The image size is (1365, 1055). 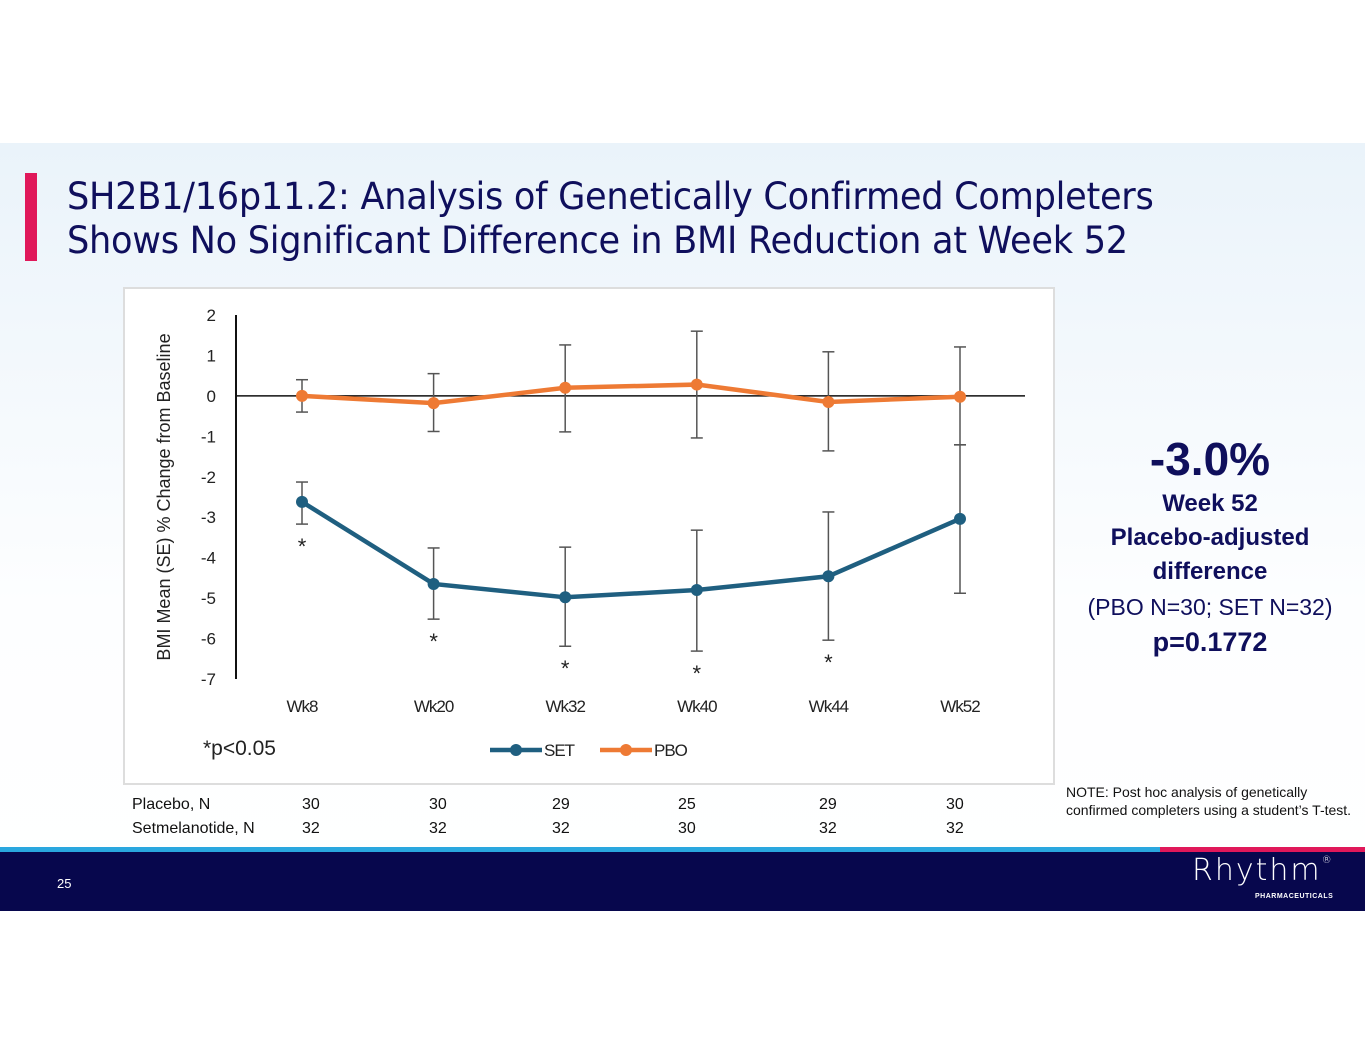 What do you see at coordinates (193, 828) in the screenshot?
I see `n-row-label: Setmelanotide, N` at bounding box center [193, 828].